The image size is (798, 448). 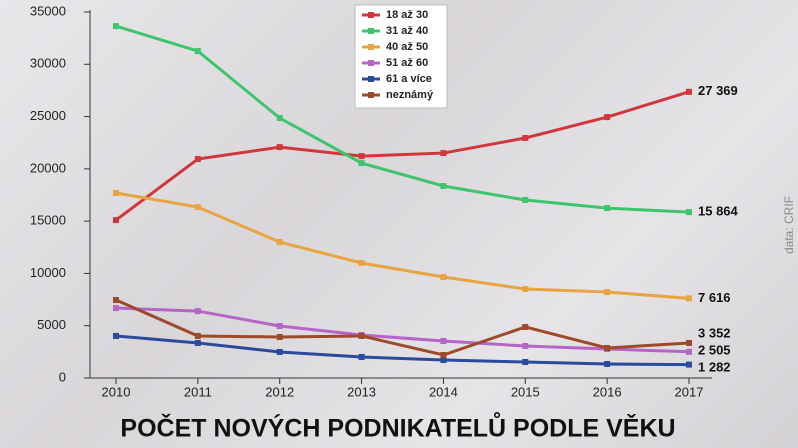 I want to click on y-tick-label: 25000, so click(x=48, y=115).